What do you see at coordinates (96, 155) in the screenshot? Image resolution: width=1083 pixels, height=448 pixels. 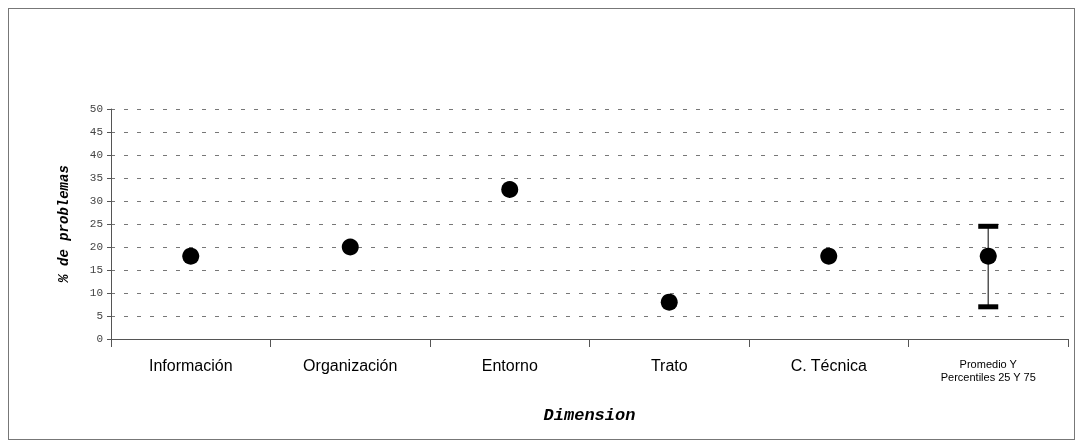 I see `y-tick-label: 40` at bounding box center [96, 155].